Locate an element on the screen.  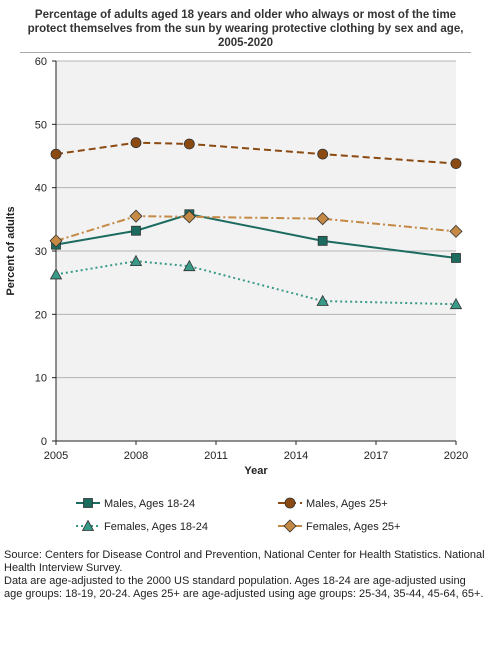
title-divider is located at coordinates (245, 52).